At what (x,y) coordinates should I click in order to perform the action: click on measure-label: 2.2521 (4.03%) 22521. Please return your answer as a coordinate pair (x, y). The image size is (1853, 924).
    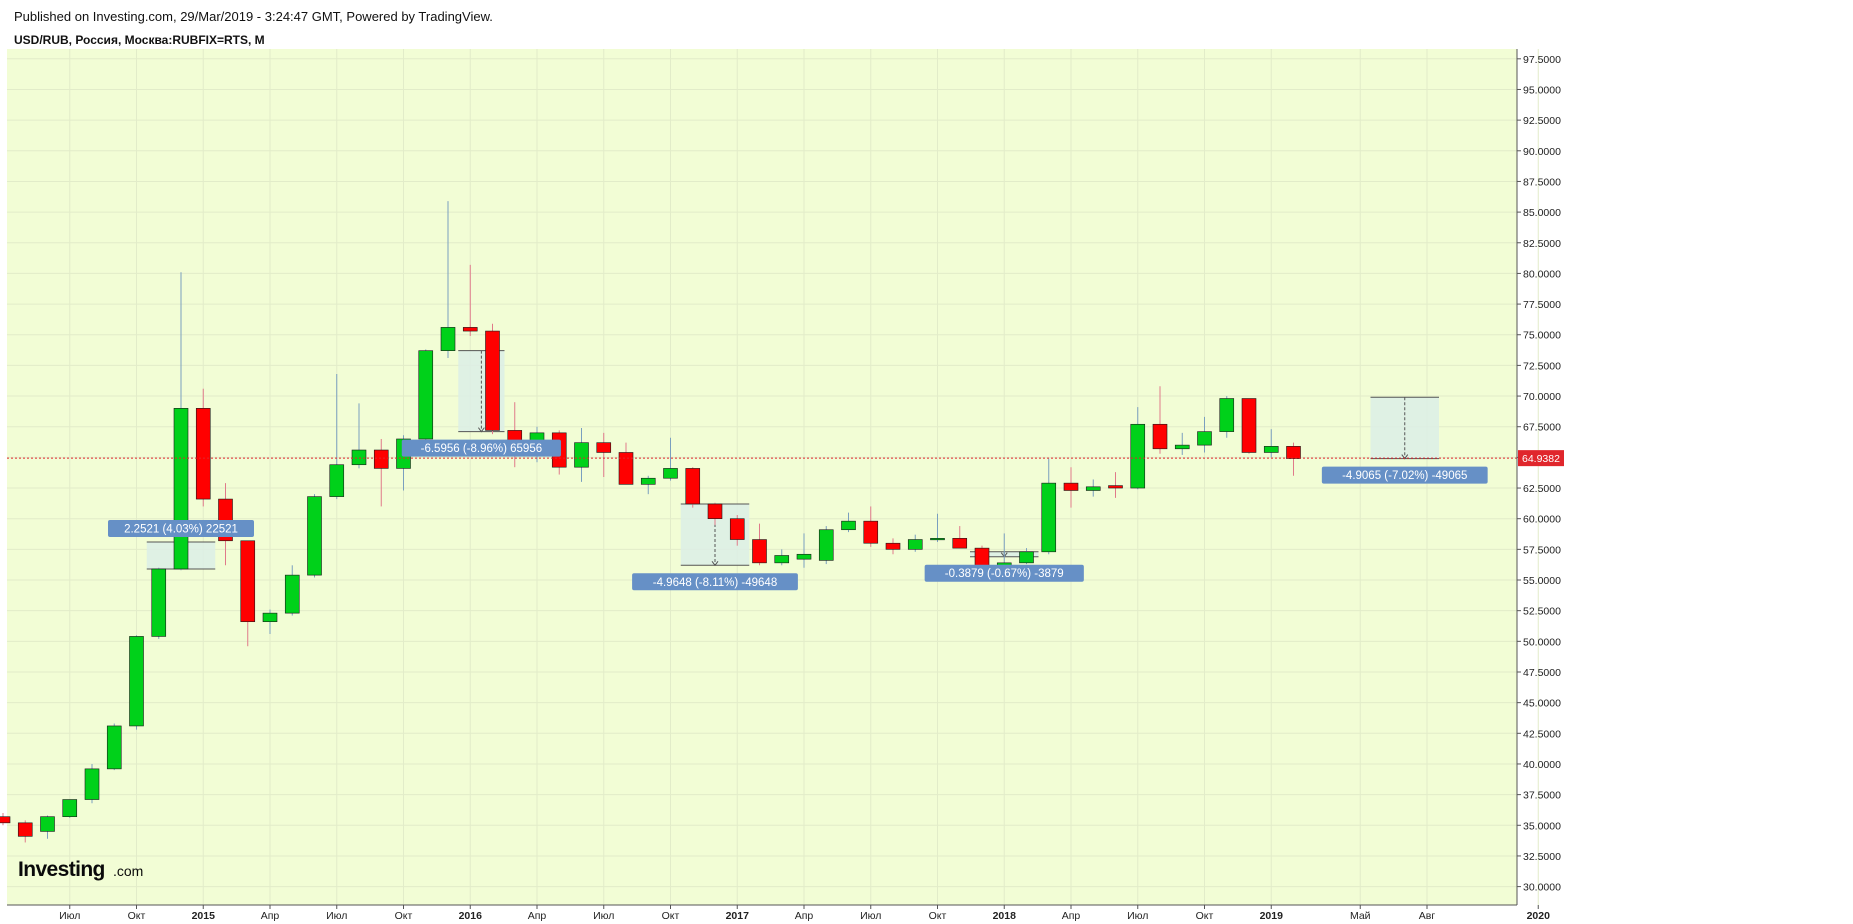
    Looking at the image, I should click on (181, 529).